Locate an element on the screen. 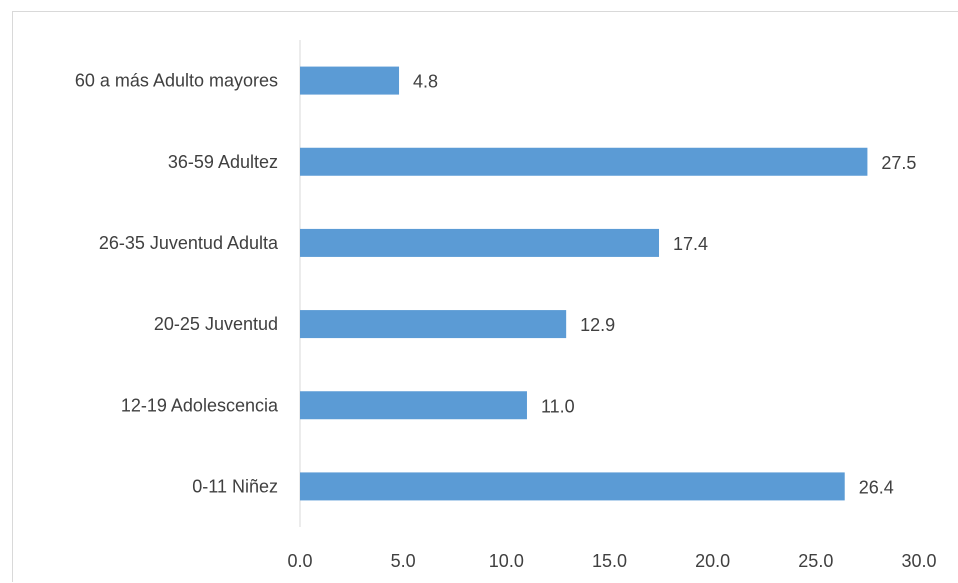 Image resolution: width=958 pixels, height=583 pixels. category-label: 0-11 Niñez is located at coordinates (235, 486).